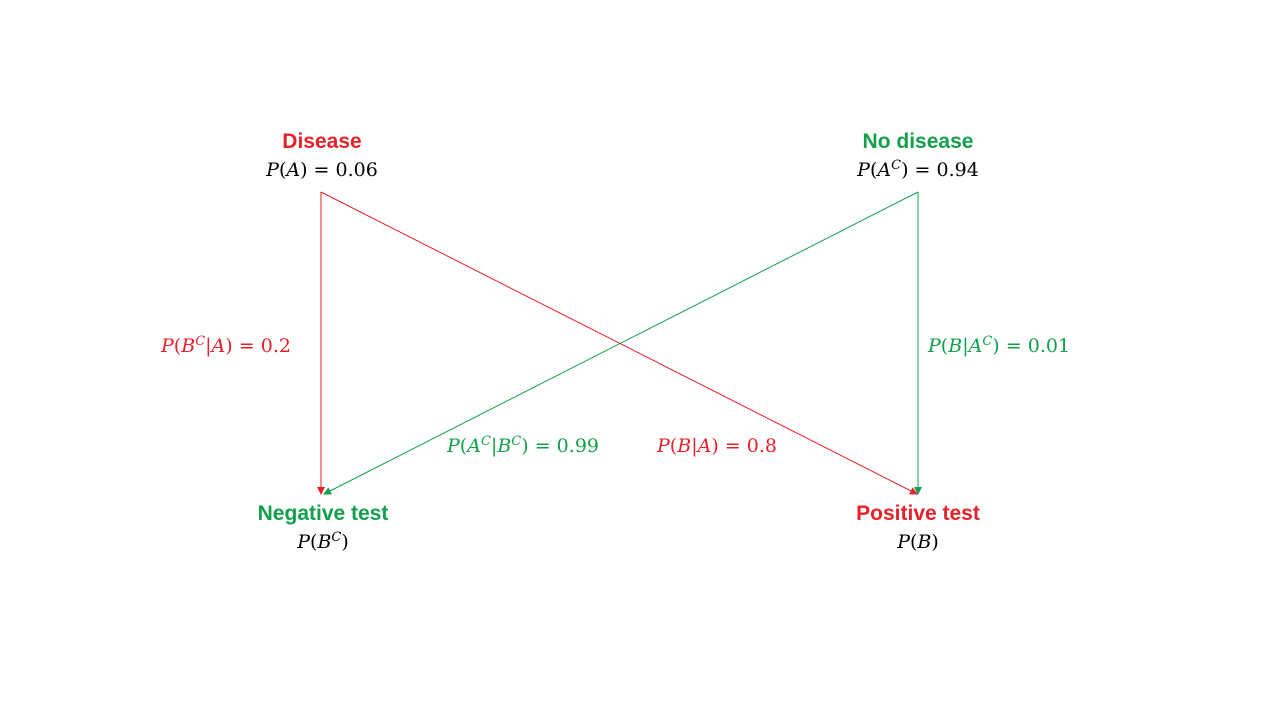  I want to click on edge-label-disease-to-negative: P(BC|A) = 0.2, so click(226, 345).